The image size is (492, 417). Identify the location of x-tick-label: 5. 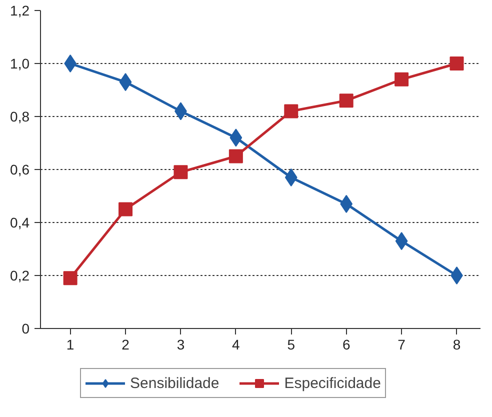
(291, 344).